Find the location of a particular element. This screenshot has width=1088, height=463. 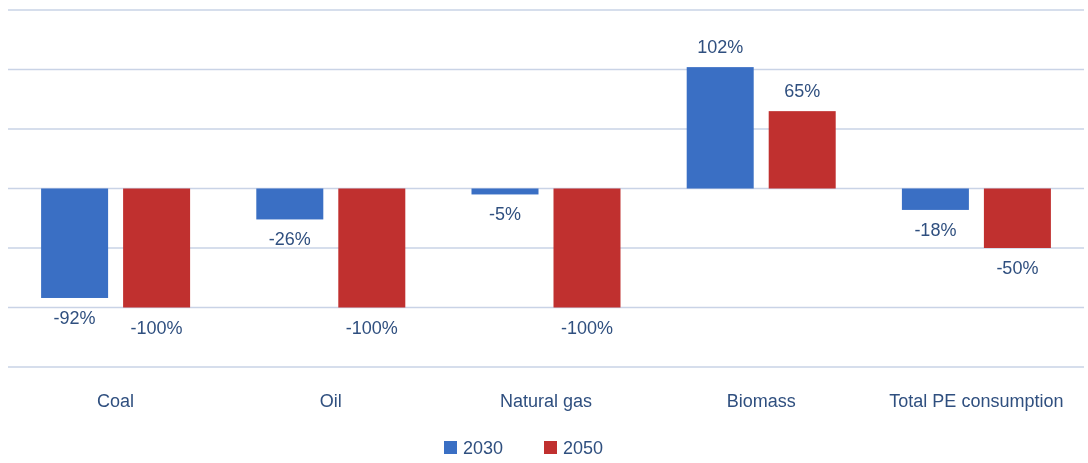

data-label: -18% is located at coordinates (935, 229).